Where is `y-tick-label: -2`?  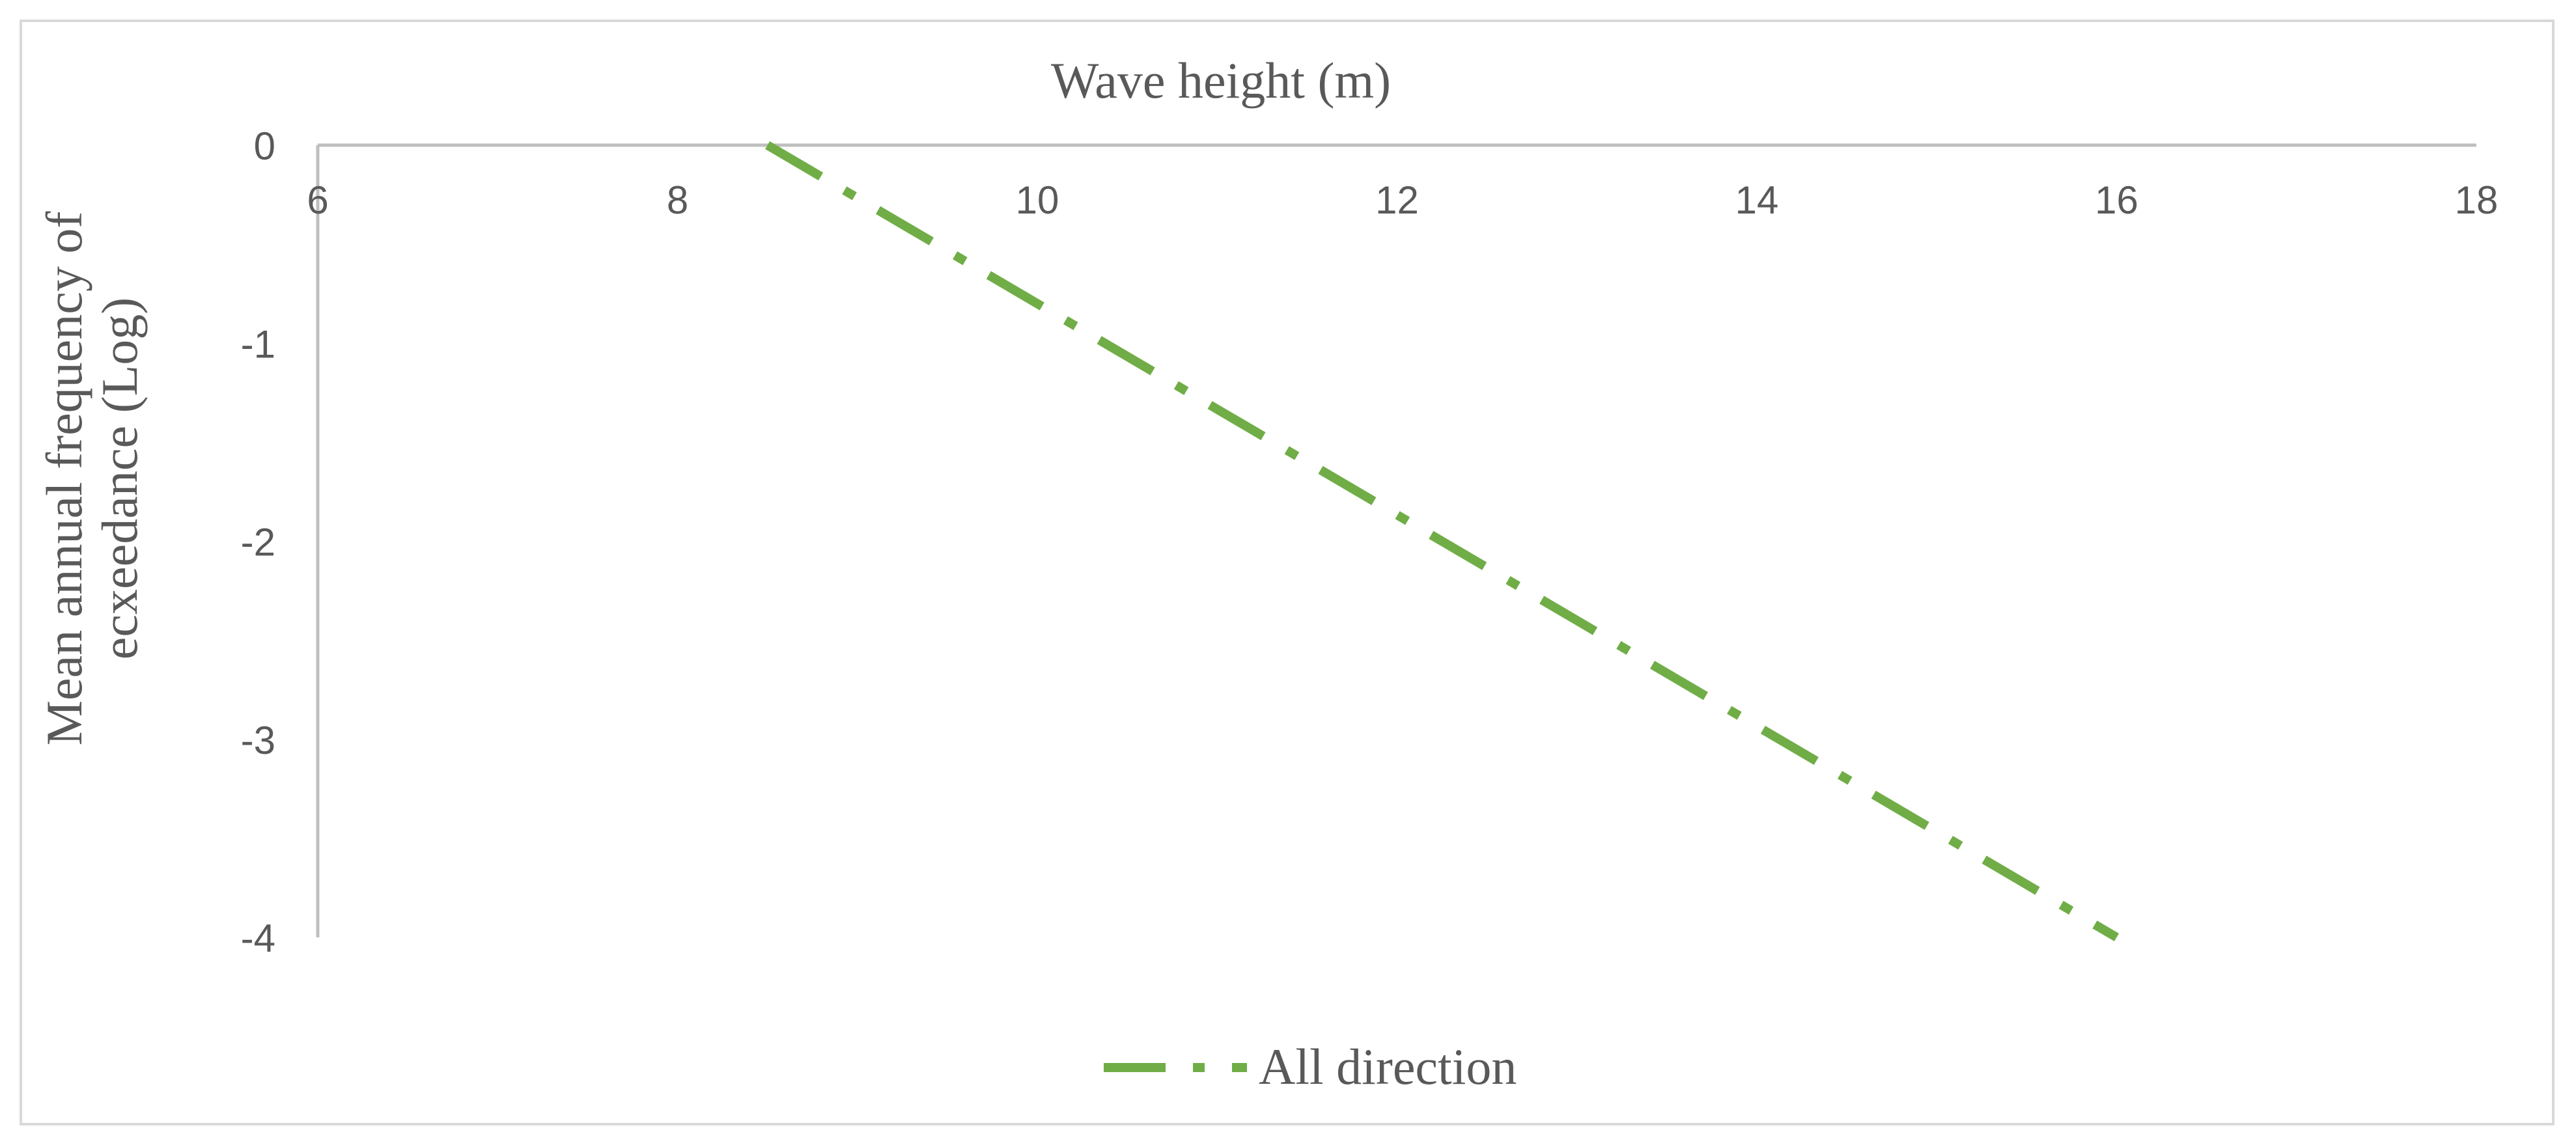 y-tick-label: -2 is located at coordinates (258, 542).